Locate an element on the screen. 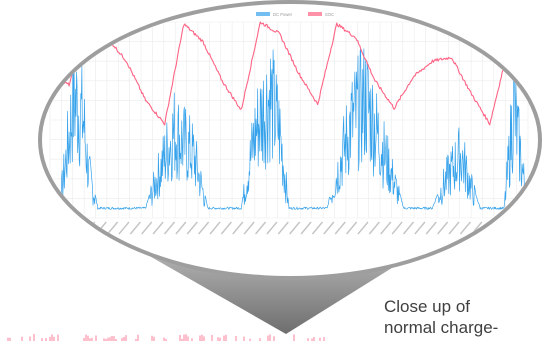 The image size is (558, 345). caption-line-2: normal charge- is located at coordinates (441, 327).